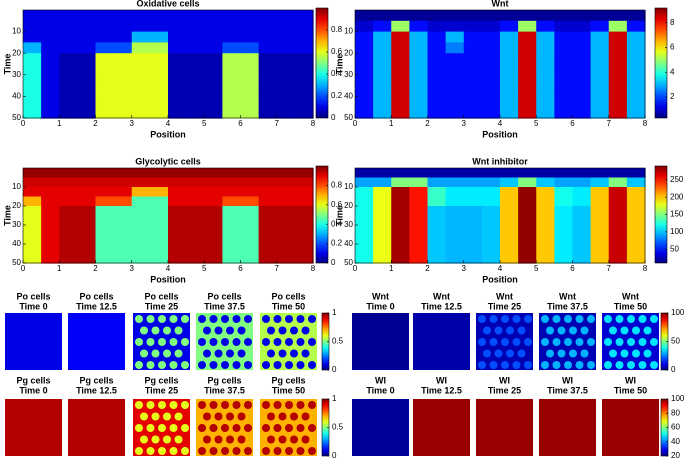 This screenshot has height=461, width=685. I want to click on chart-title: Wnt, so click(500, 4).